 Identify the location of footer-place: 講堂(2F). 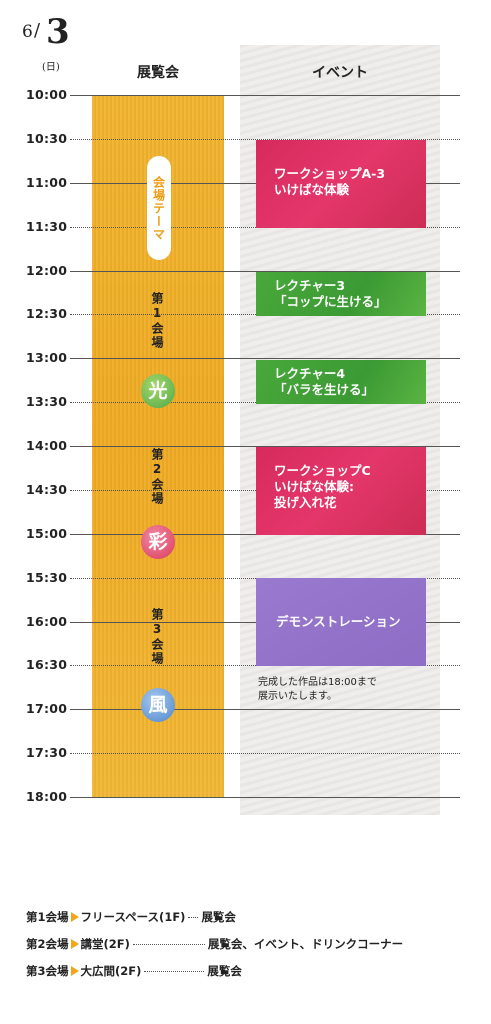
(105, 944).